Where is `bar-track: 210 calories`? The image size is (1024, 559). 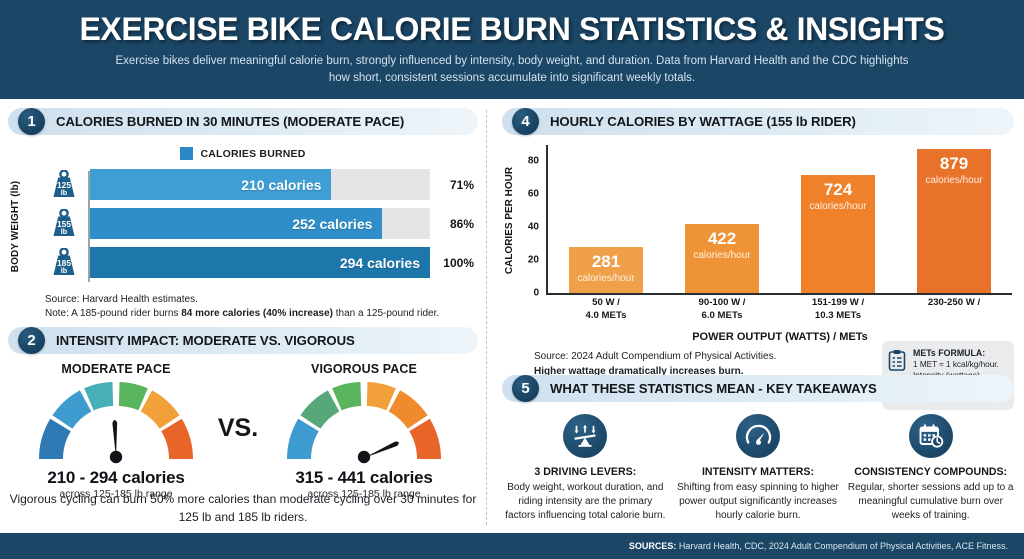
bar-track: 210 calories is located at coordinates (260, 184).